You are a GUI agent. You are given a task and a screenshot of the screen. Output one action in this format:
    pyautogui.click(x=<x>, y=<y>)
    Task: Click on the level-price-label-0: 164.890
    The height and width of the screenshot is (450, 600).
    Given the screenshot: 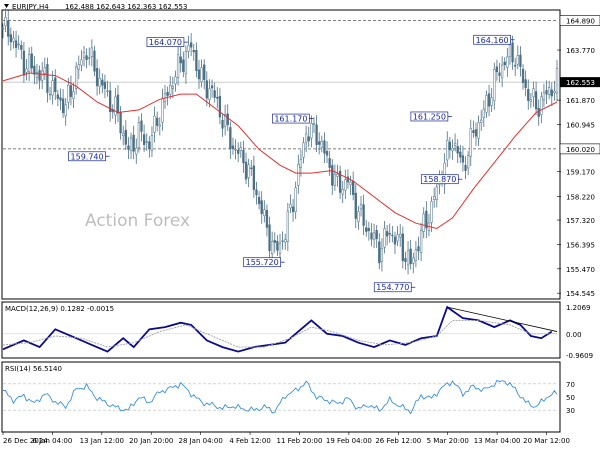 What is the action you would take?
    pyautogui.click(x=580, y=22)
    